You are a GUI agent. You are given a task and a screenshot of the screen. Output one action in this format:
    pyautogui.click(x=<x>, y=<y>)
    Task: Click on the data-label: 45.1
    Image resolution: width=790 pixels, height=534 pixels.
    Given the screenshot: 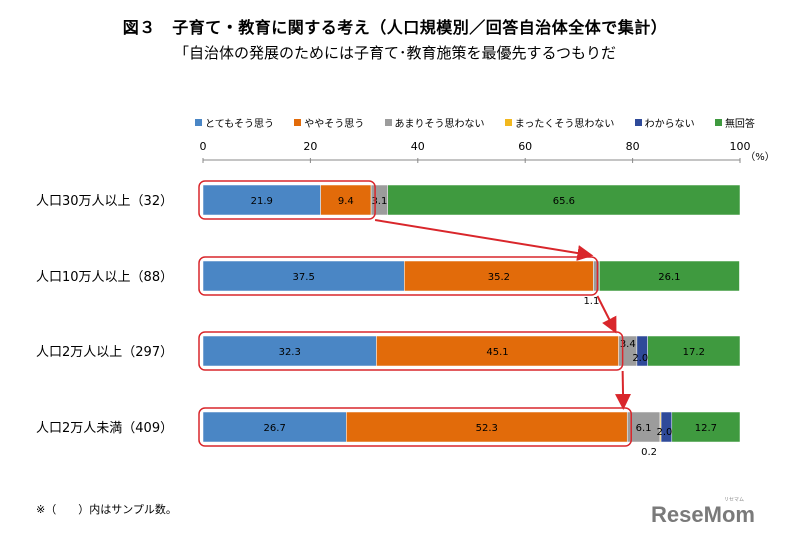 What is the action you would take?
    pyautogui.click(x=497, y=352)
    